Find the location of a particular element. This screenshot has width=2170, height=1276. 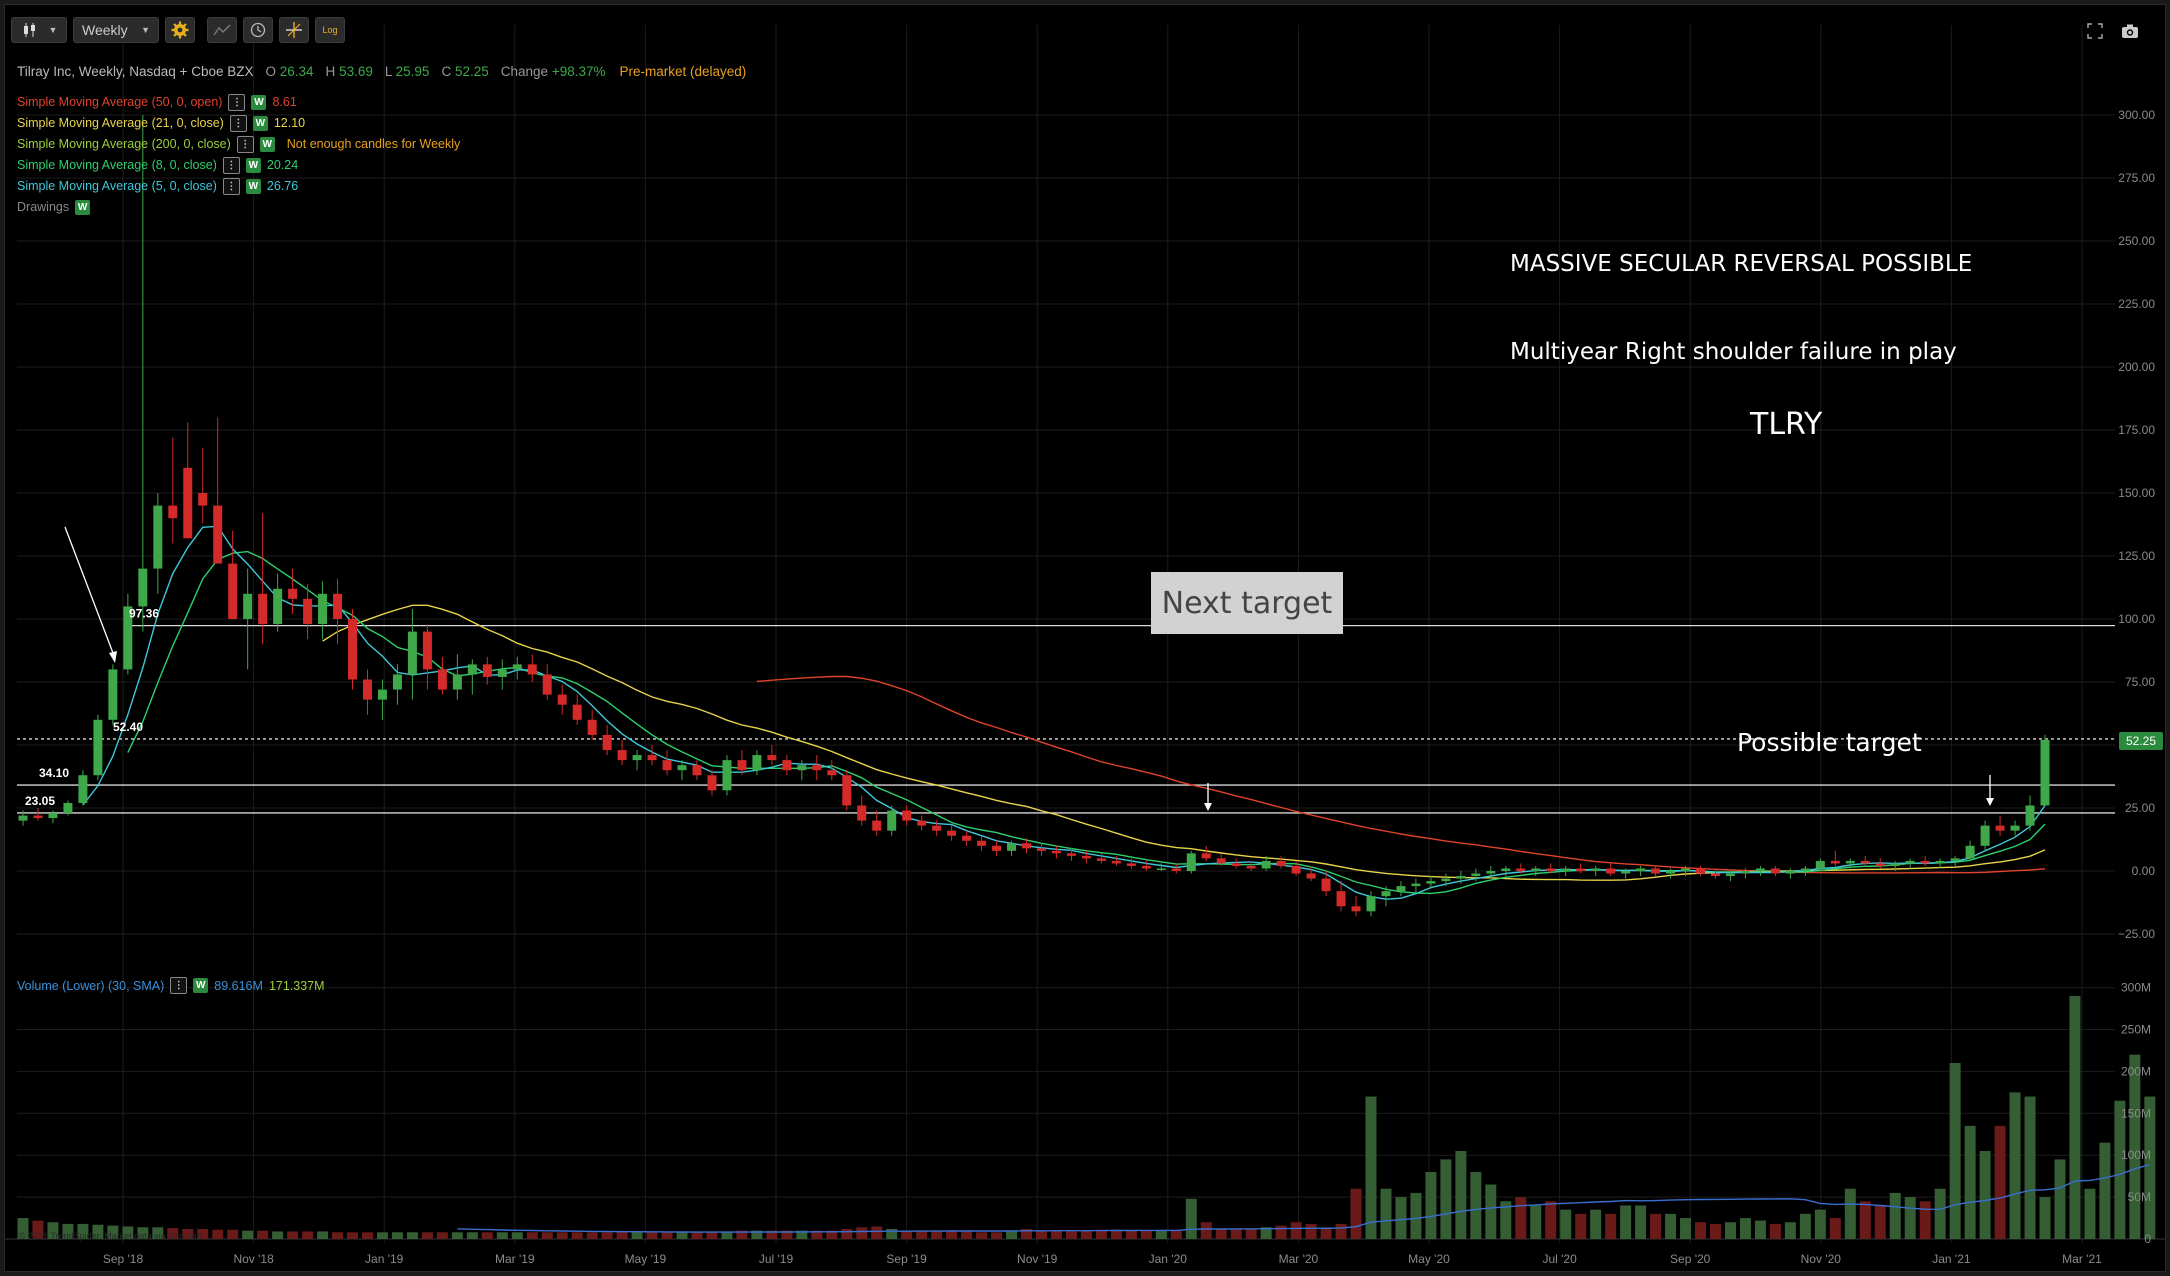

drawings-visibility-toggle: W is located at coordinates (83, 207).